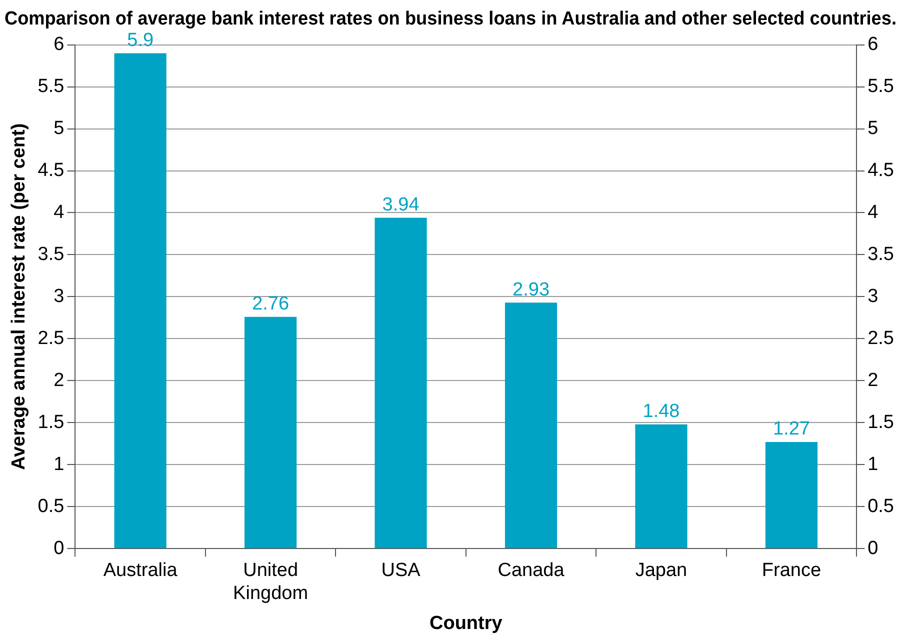 The width and height of the screenshot is (907, 639). Describe the element at coordinates (59, 212) in the screenshot. I see `y-tick-label: 4` at that location.